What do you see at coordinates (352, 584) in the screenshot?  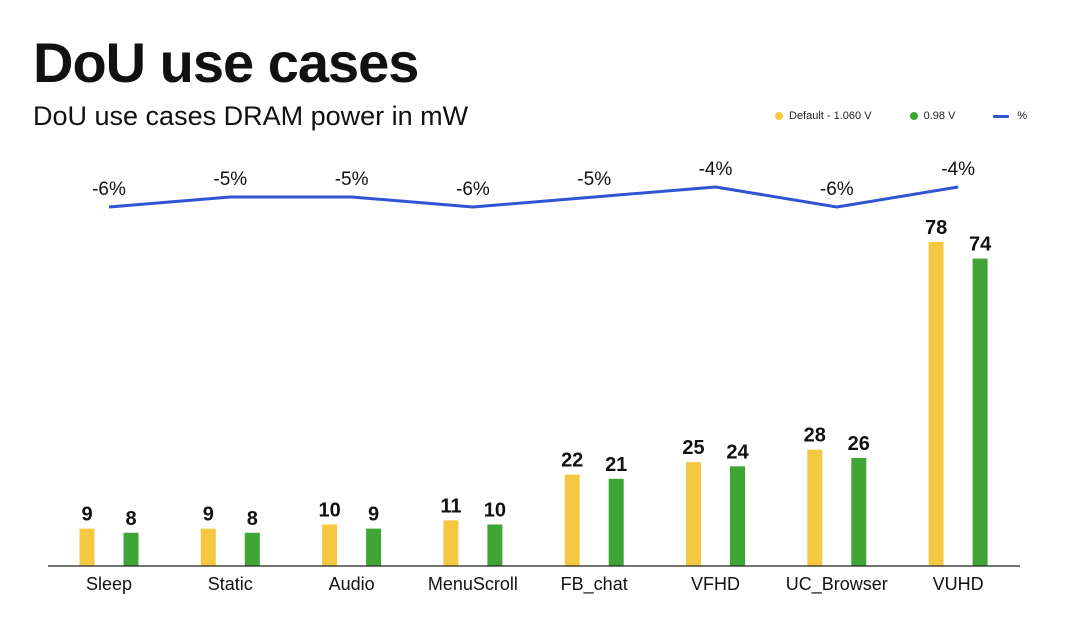 I see `category-label-audio: Audio` at bounding box center [352, 584].